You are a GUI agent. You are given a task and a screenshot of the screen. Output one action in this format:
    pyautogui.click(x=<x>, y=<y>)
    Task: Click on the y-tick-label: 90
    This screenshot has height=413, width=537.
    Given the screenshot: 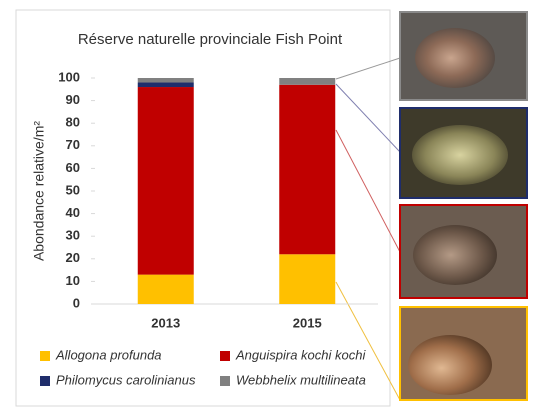 What is the action you would take?
    pyautogui.click(x=73, y=99)
    